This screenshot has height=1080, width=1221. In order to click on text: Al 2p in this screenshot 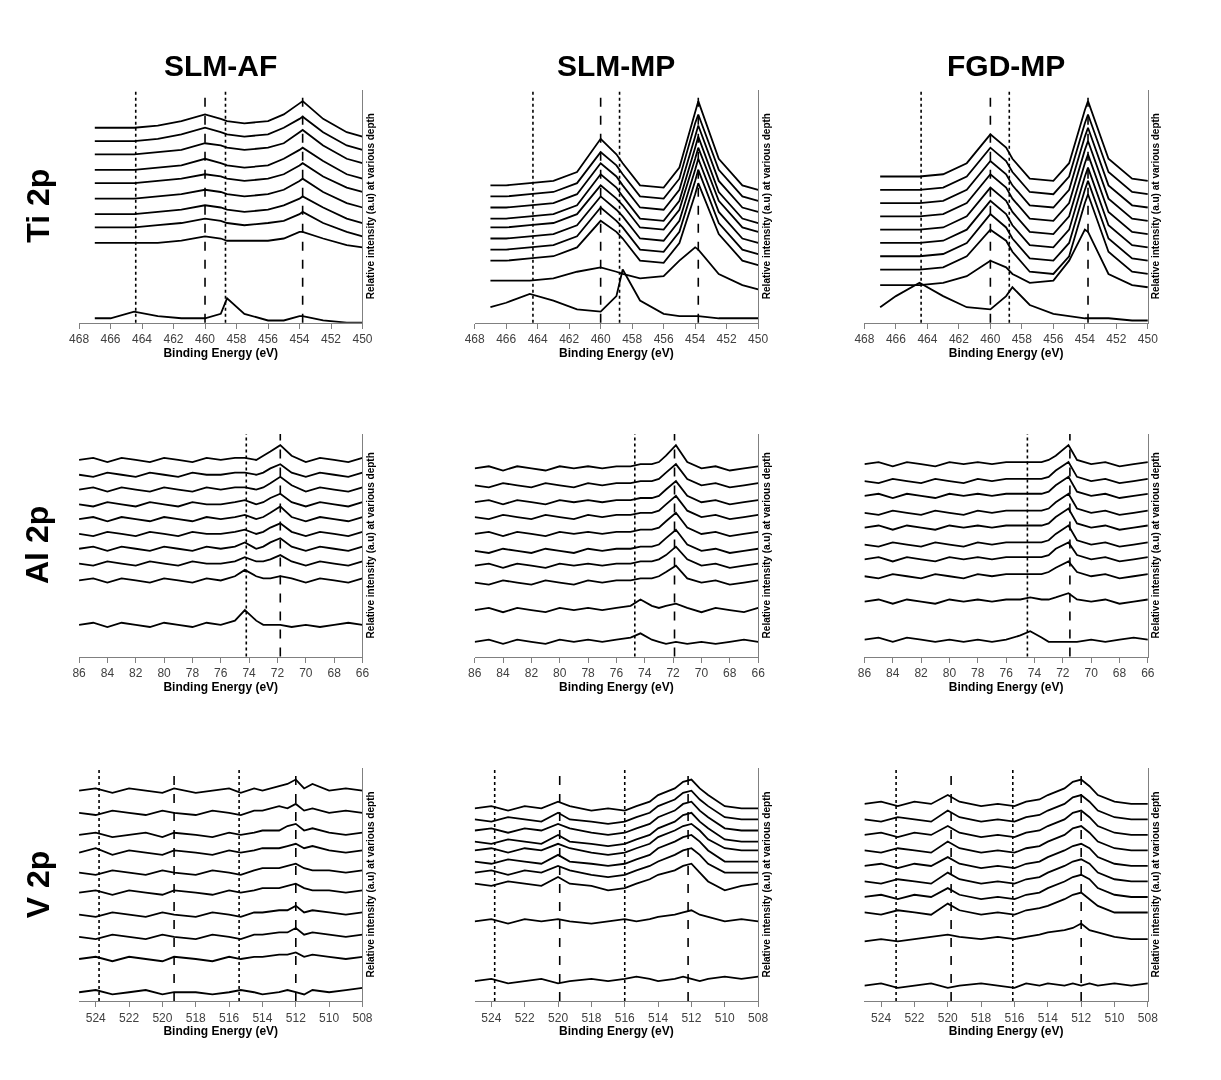, I will do `click(37, 545)`.